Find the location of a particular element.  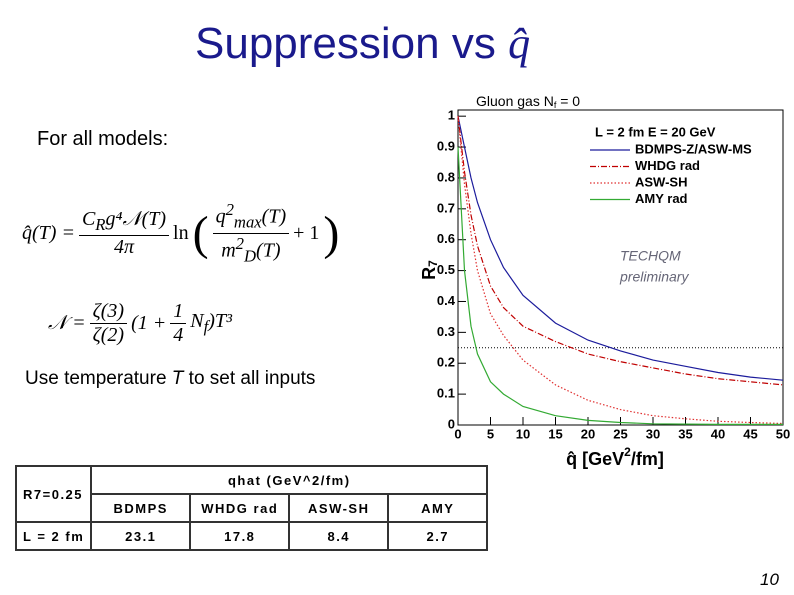

cell: 8.4 is located at coordinates (339, 536).